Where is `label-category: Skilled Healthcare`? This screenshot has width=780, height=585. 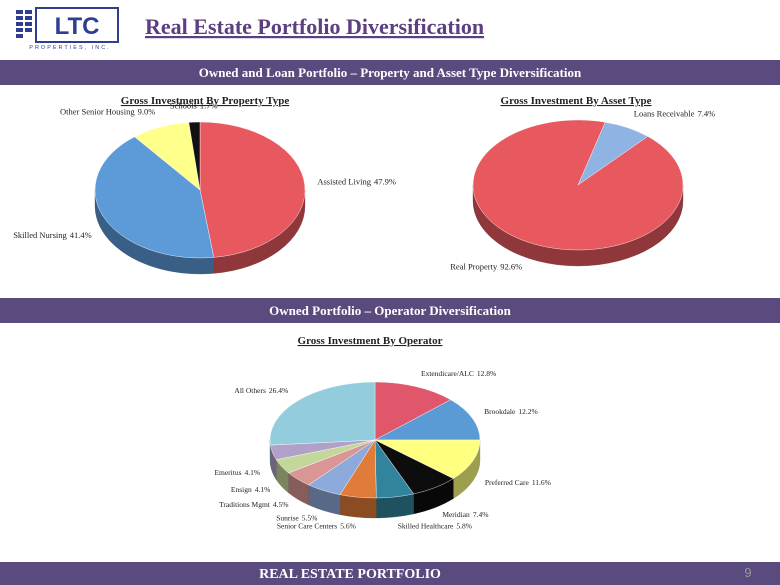
label-category: Skilled Healthcare is located at coordinates (426, 525).